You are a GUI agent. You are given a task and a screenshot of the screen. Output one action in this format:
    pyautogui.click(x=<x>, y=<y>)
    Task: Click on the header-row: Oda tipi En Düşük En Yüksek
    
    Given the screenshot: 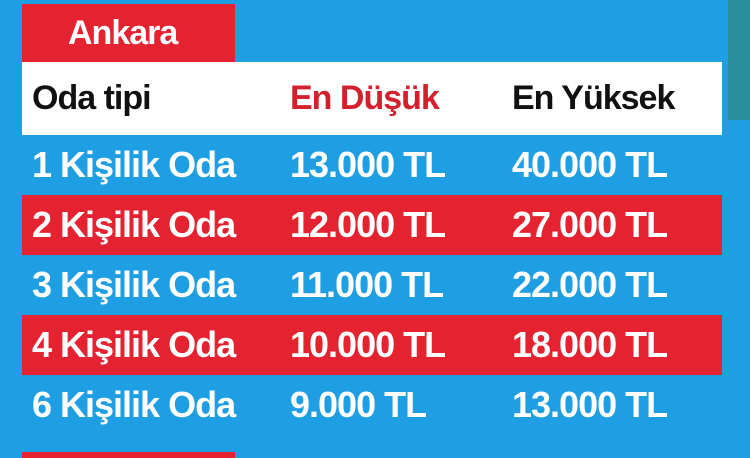 What is the action you would take?
    pyautogui.click(x=372, y=98)
    